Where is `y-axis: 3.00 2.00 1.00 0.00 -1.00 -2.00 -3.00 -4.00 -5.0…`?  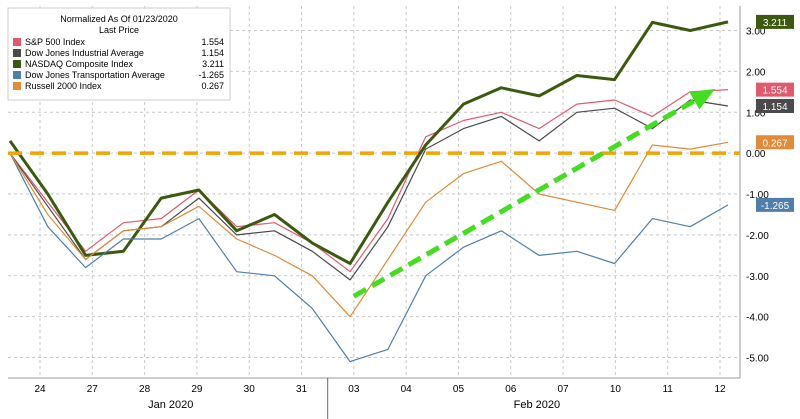
y-axis: 3.00 2.00 1.00 0.00 -1.00 -2.00 -3.00 -4.00 -5.0… is located at coordinates (757, 196).